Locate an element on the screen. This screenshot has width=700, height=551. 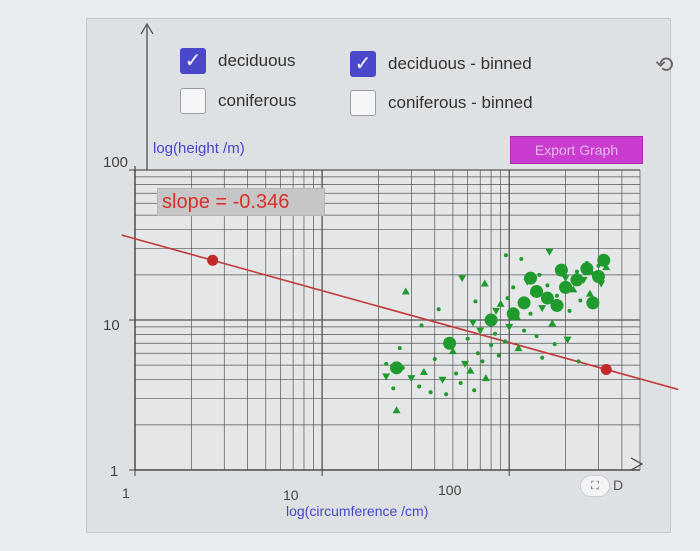
y-tick-label: 1 is located at coordinates (114, 471).